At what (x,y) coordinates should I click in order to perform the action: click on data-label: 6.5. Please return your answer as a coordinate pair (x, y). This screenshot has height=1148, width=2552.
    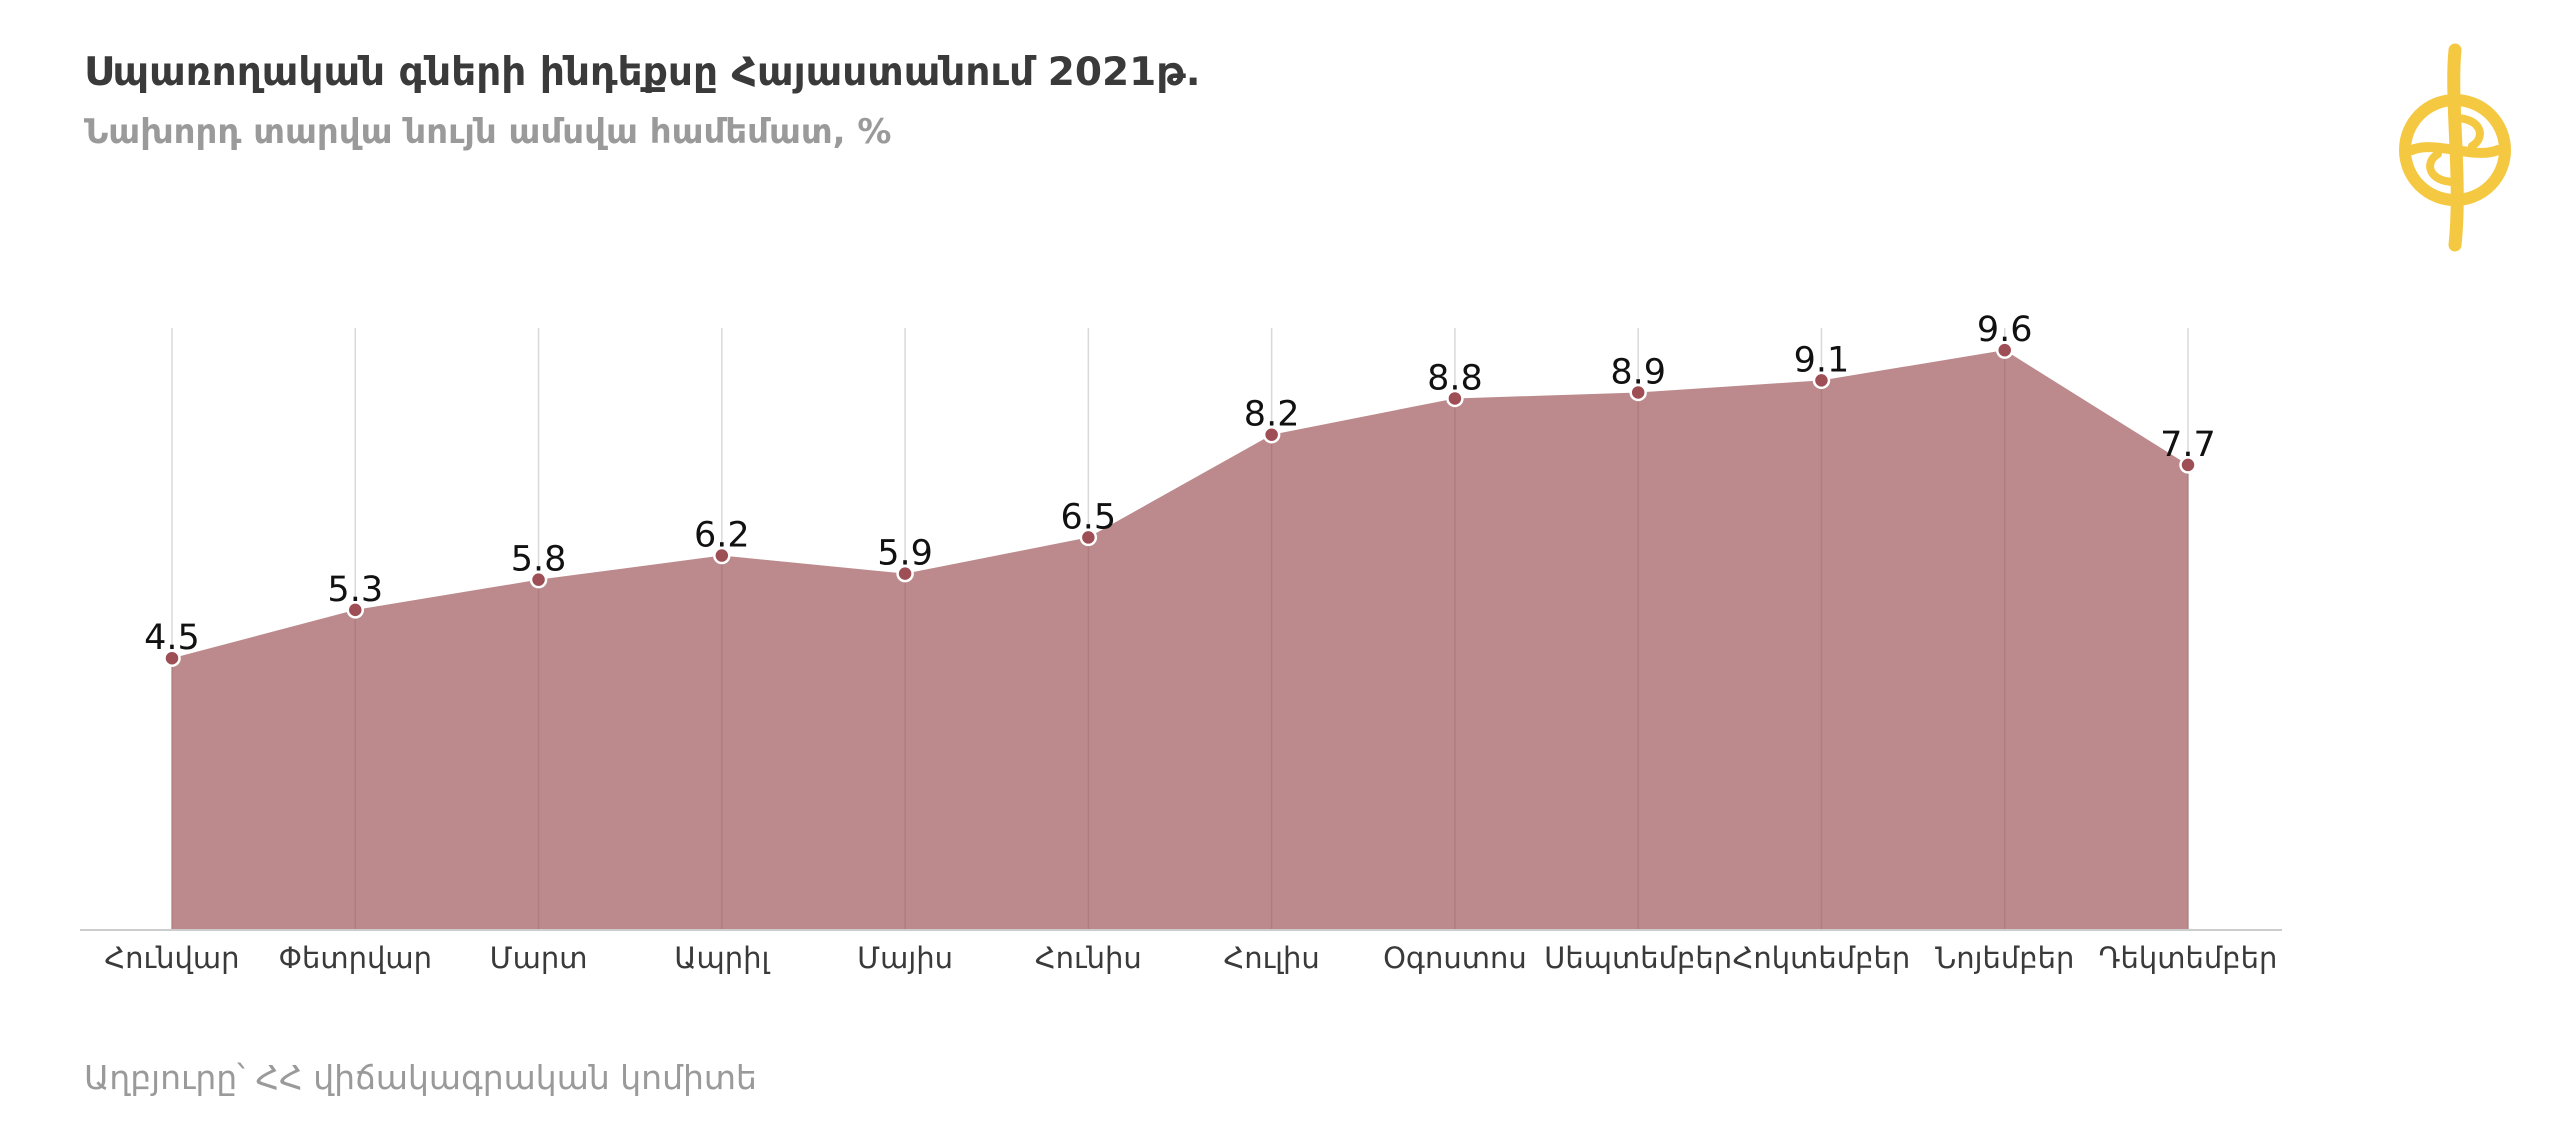
    Looking at the image, I should click on (1089, 517).